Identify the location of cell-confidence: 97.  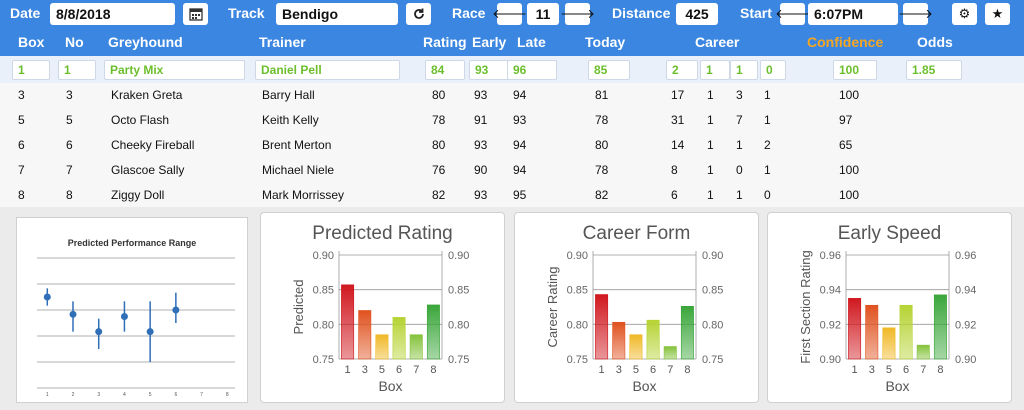
(846, 120).